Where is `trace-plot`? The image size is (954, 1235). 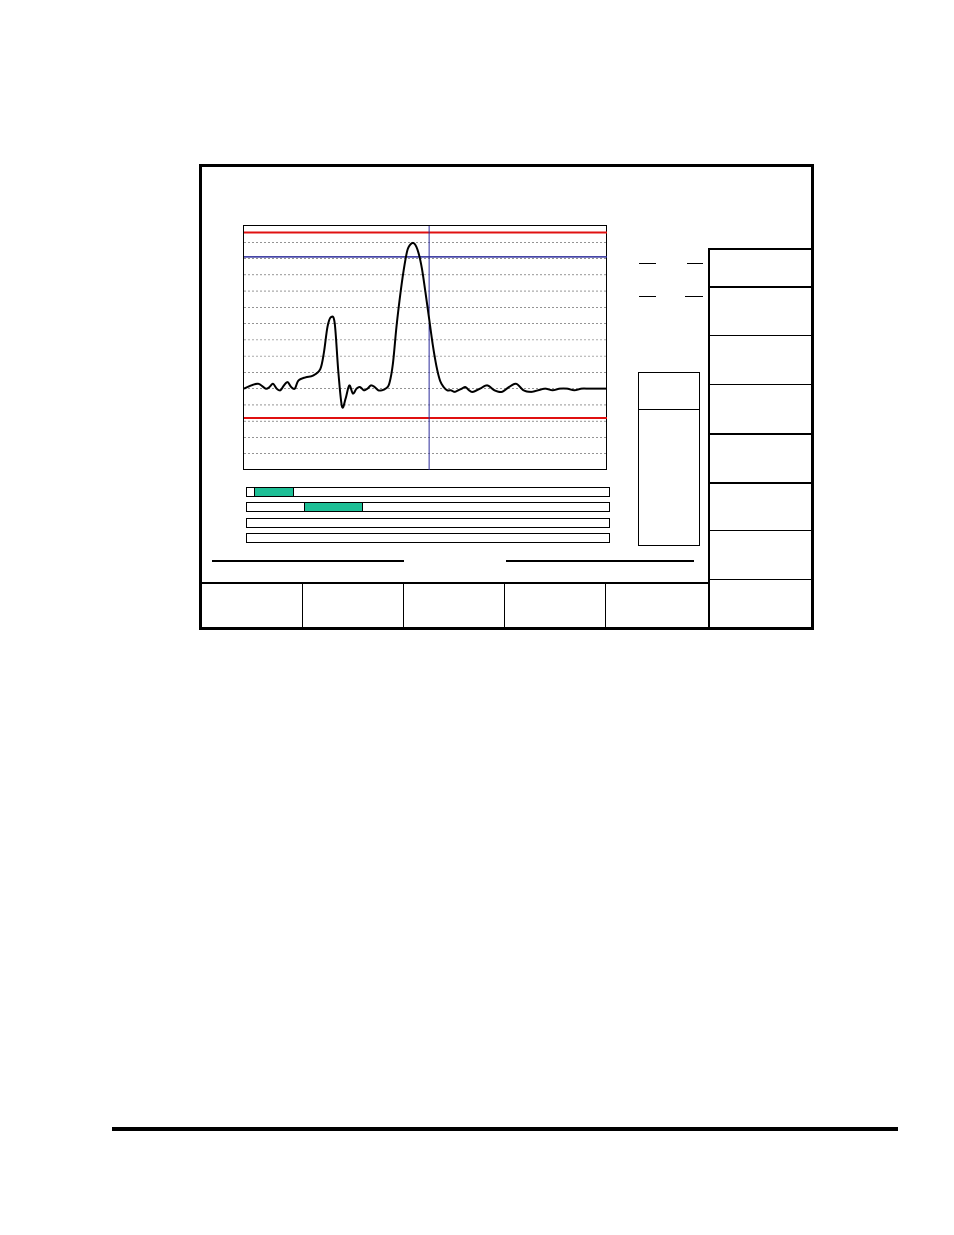 trace-plot is located at coordinates (425, 347).